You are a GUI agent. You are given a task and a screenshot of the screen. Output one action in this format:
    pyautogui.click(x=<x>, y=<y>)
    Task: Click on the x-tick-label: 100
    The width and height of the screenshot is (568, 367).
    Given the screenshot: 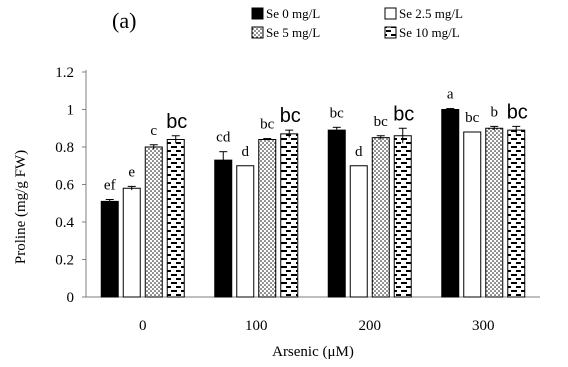 What is the action you would take?
    pyautogui.click(x=256, y=326)
    